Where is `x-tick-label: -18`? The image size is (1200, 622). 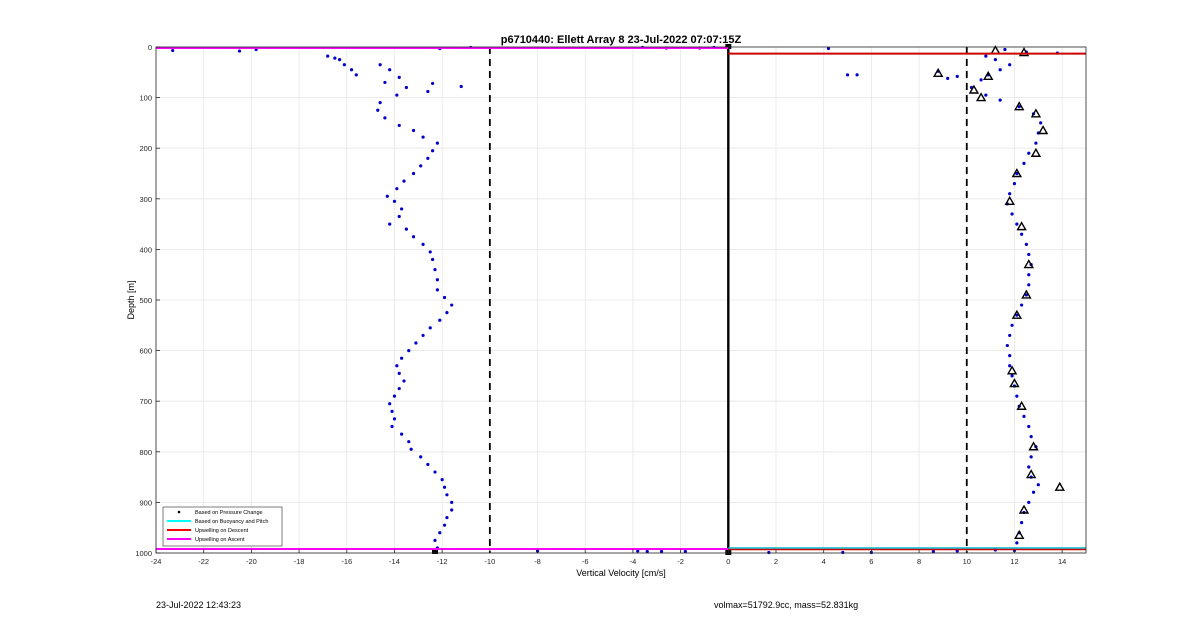
x-tick-label: -18 is located at coordinates (299, 561).